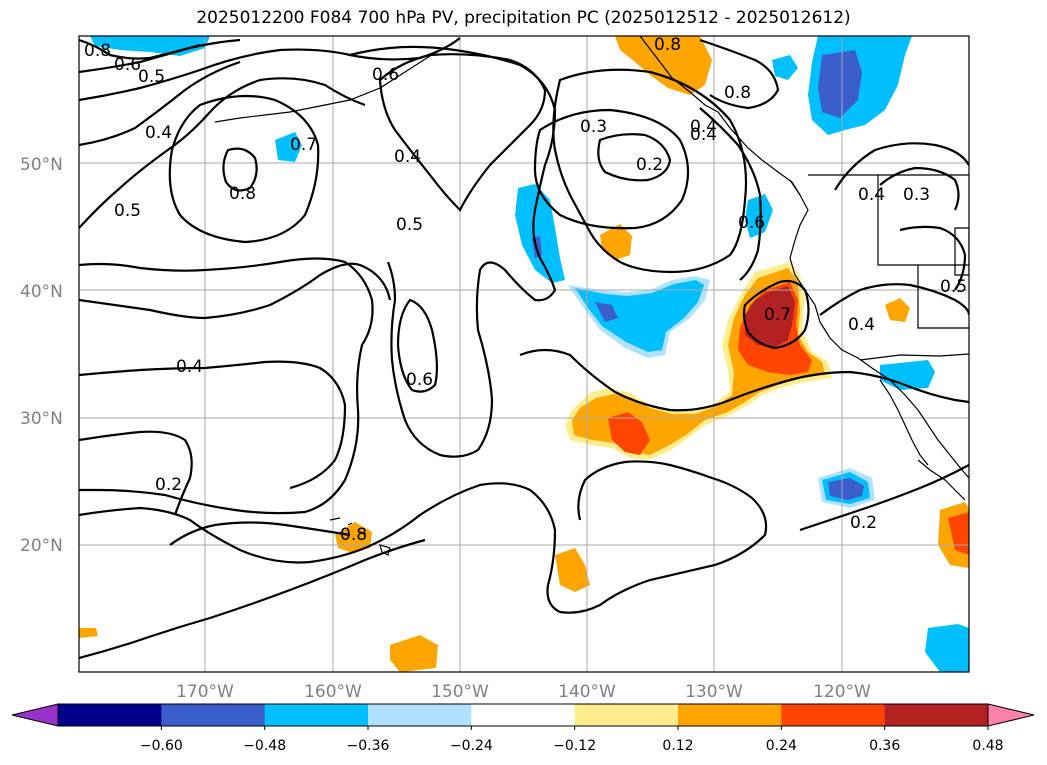 This screenshot has width=1047, height=765. What do you see at coordinates (423, 537) in the screenshot?
I see `contour-0.2-south` at bounding box center [423, 537].